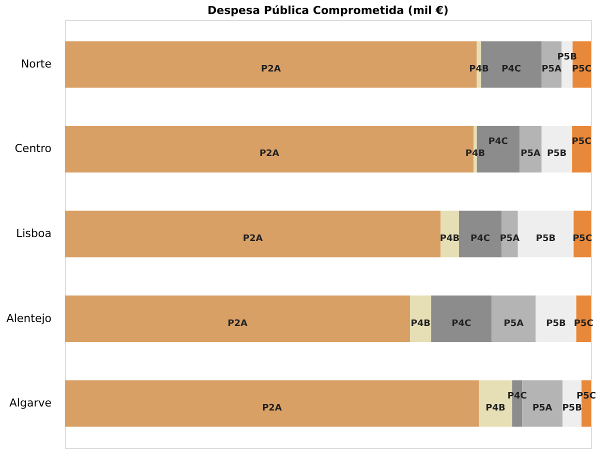 The height and width of the screenshot is (453, 601). Describe the element at coordinates (271, 69) in the screenshot. I see `series-label: P2A` at that location.